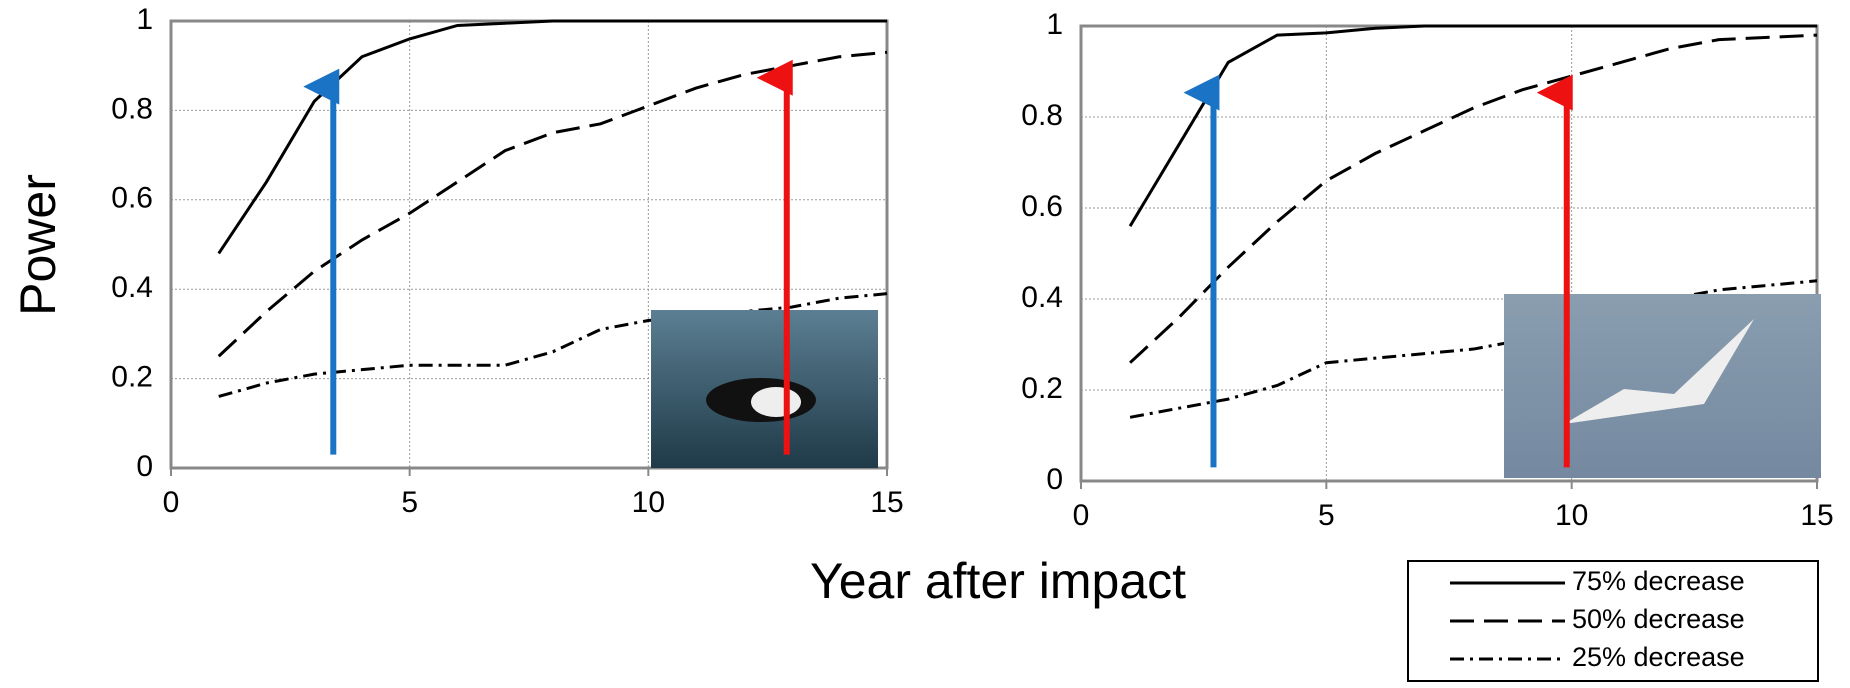  I want to click on legend-label: 75% decrease, so click(1658, 581).